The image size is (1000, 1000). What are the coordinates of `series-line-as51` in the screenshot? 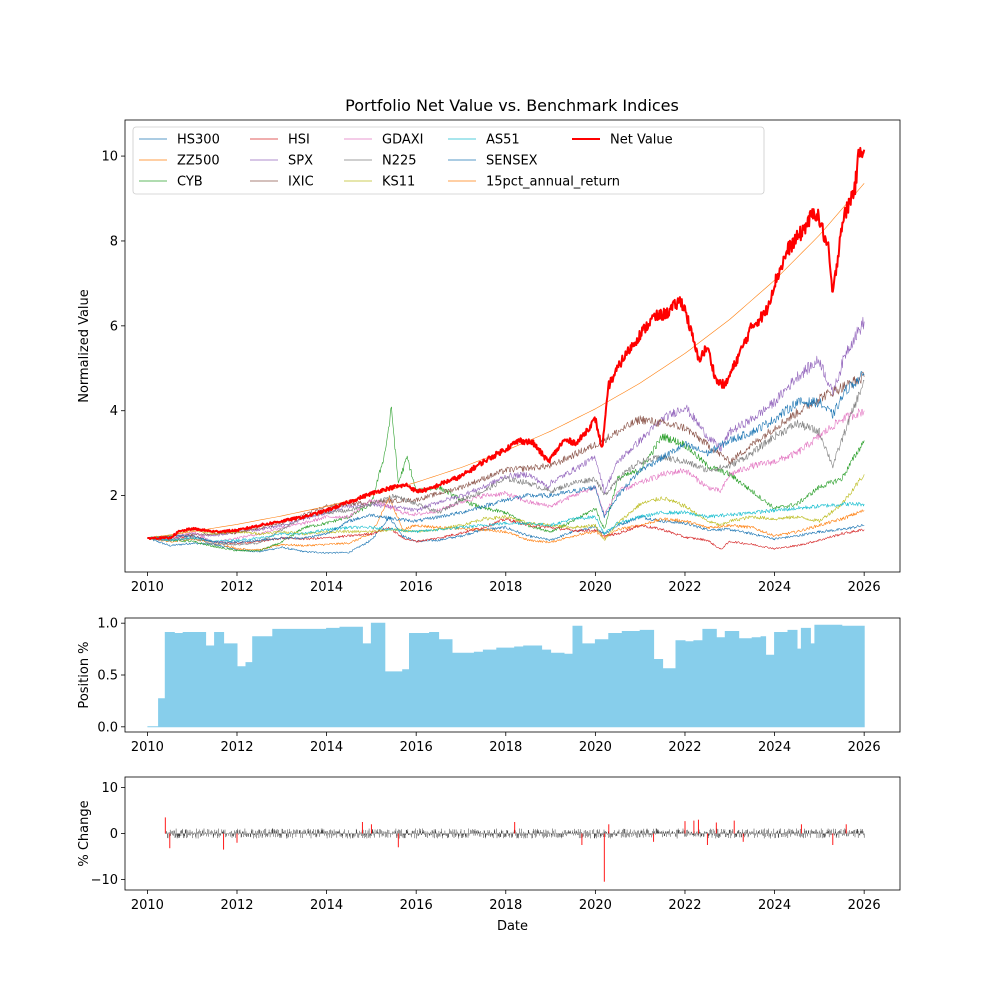 It's located at (506, 522).